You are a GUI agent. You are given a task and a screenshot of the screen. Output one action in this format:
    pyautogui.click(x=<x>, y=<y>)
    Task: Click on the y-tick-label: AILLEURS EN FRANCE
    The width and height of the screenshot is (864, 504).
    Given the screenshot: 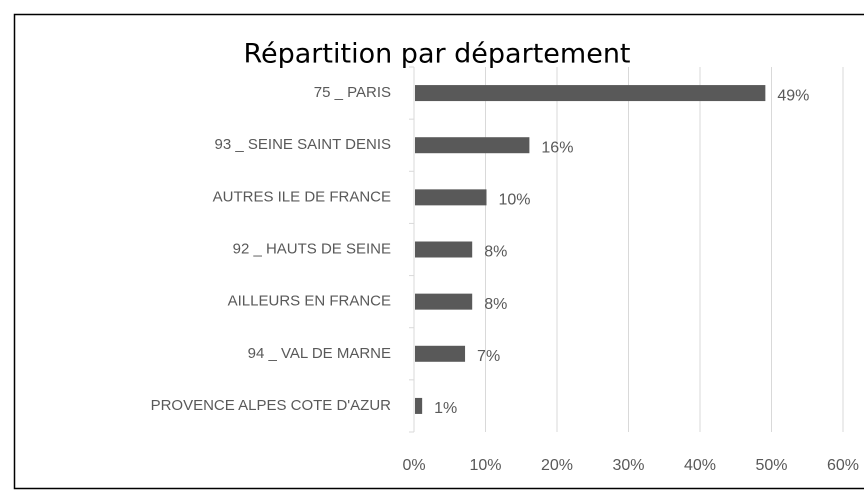 What is the action you would take?
    pyautogui.click(x=309, y=301)
    